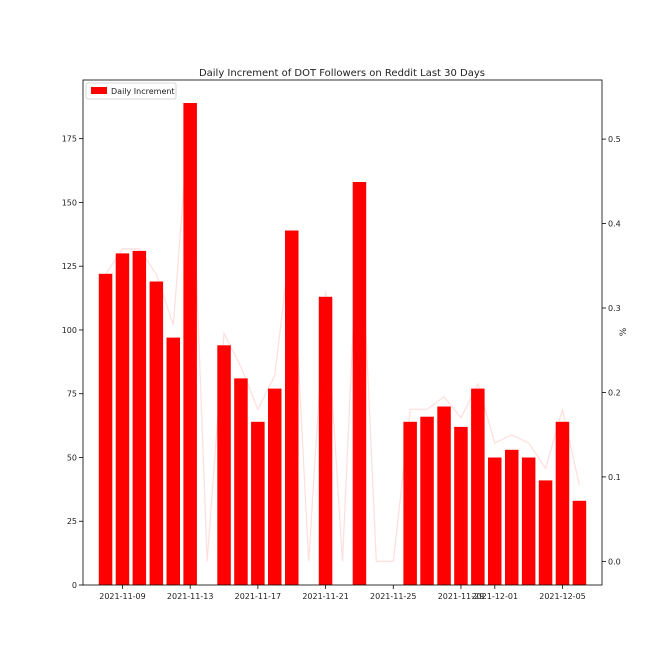 This screenshot has width=668, height=672. I want to click on y-tick-label-0: 0, so click(74, 585).